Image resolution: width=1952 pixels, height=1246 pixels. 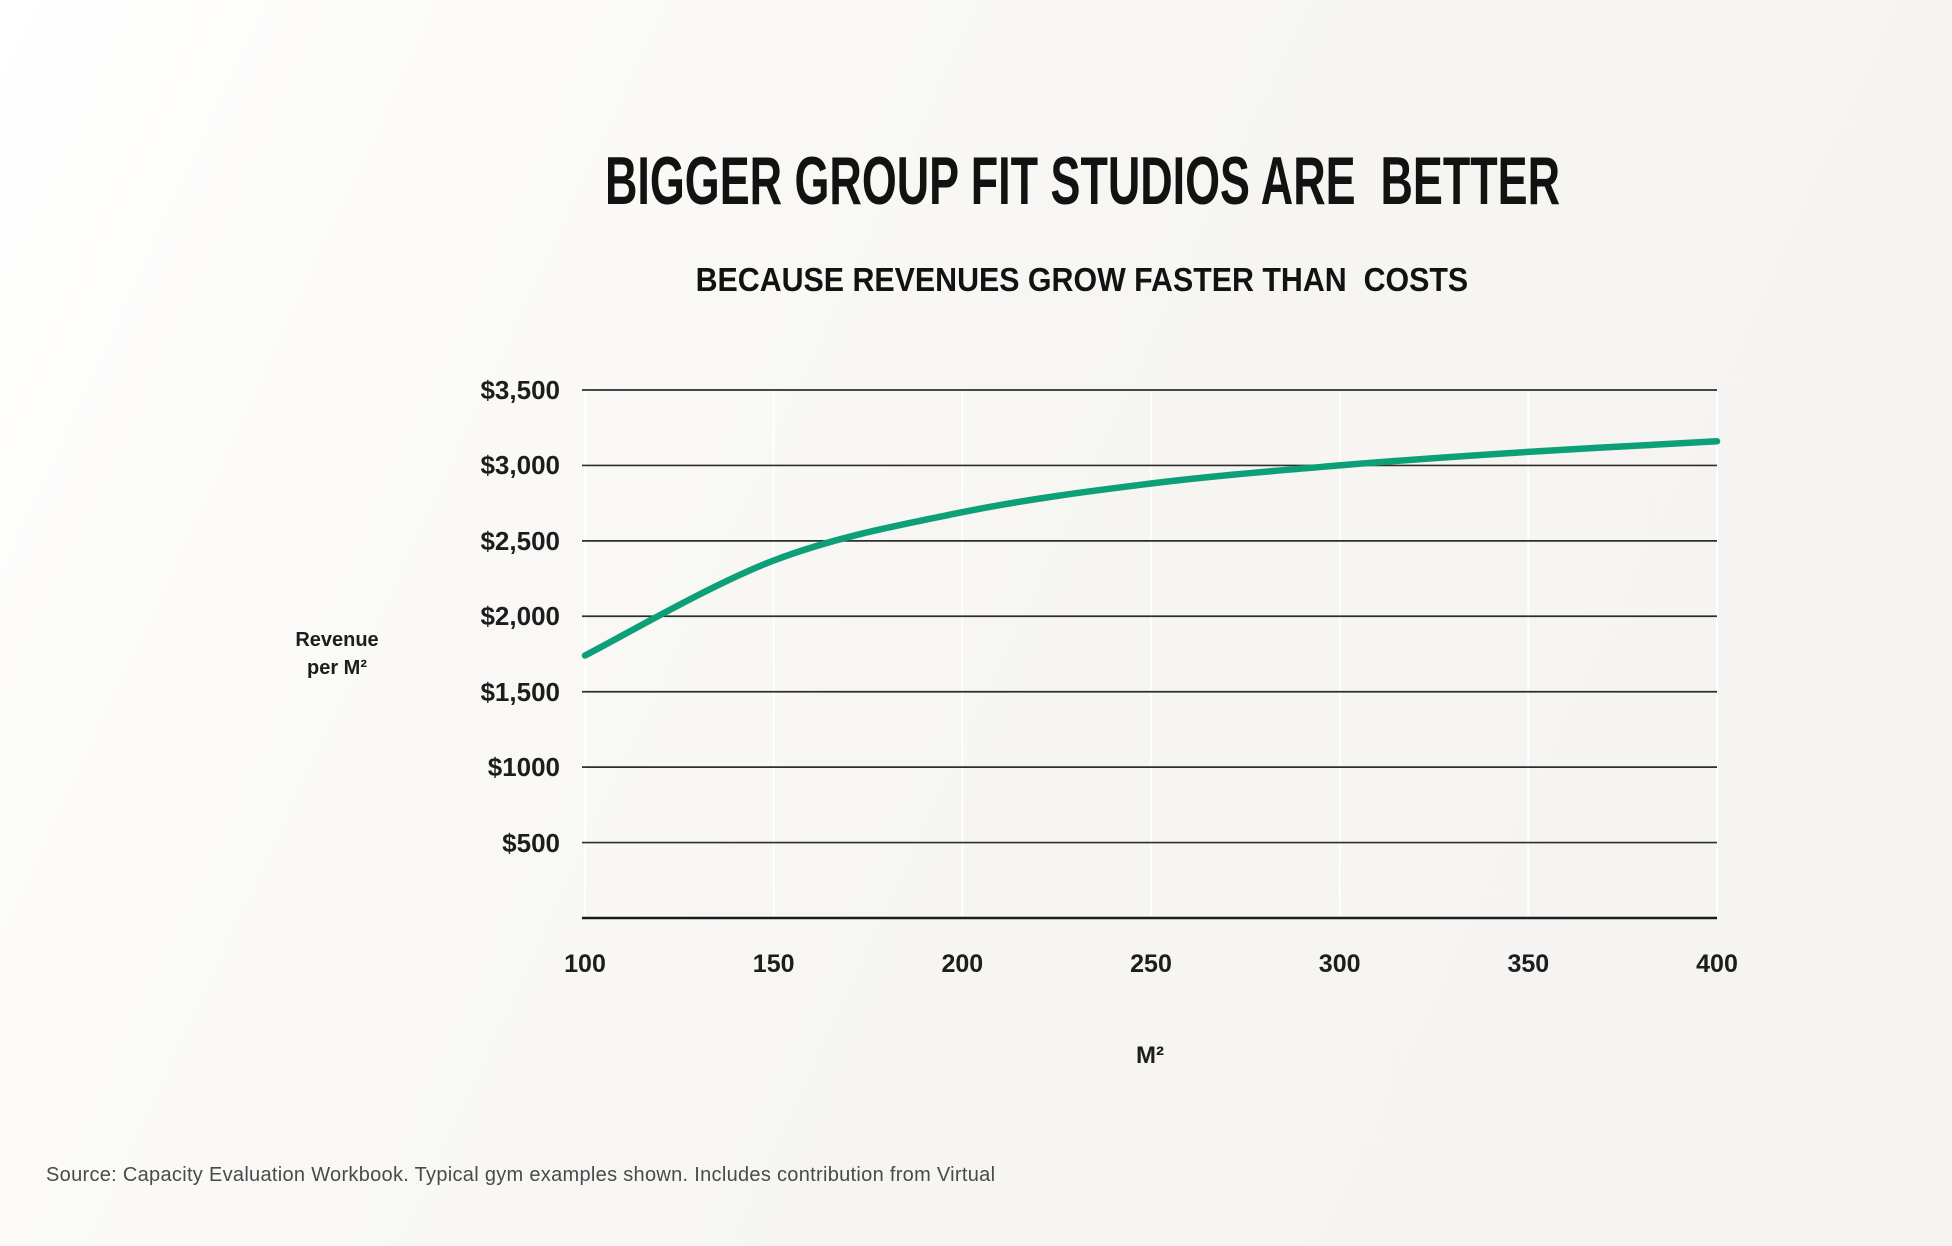 What do you see at coordinates (1082, 181) in the screenshot?
I see `page-title: BIGGER GROUP FIT STUDIOS ARE BETTER` at bounding box center [1082, 181].